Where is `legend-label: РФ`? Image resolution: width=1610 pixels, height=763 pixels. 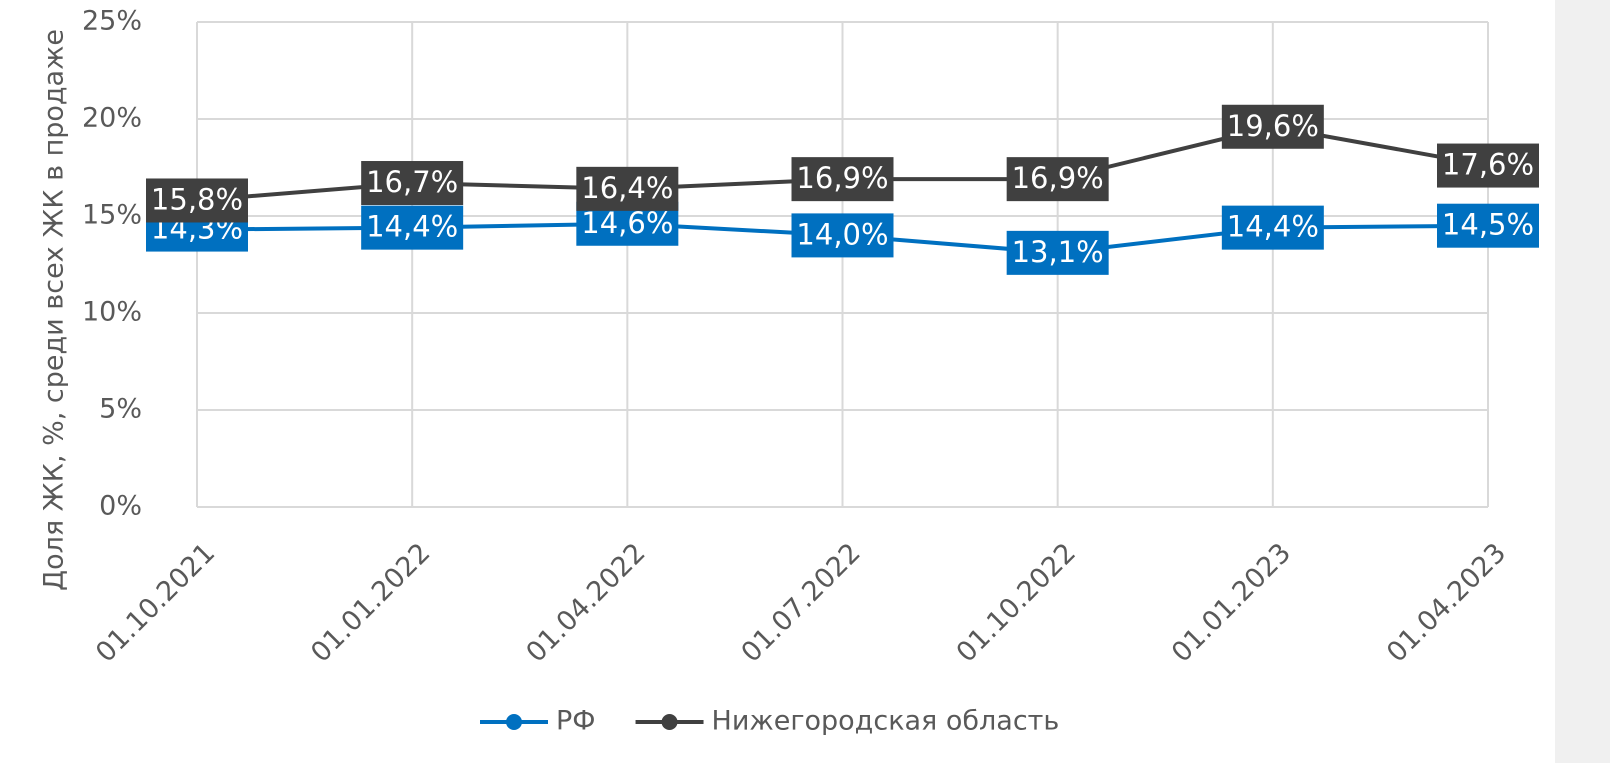 legend-label: РФ is located at coordinates (576, 721).